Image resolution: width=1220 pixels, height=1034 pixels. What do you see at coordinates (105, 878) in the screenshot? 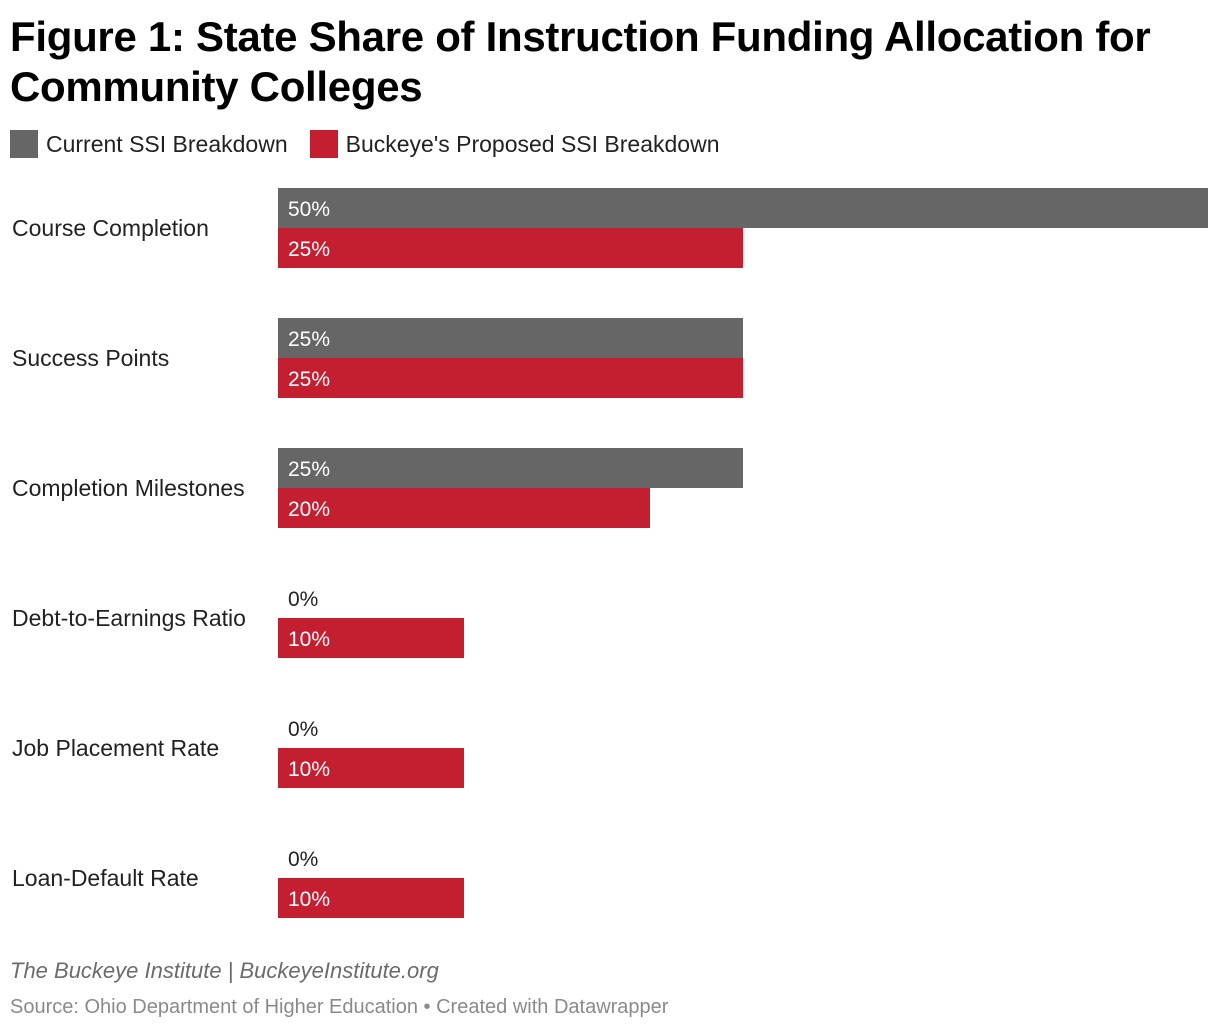
I see `category-label-loan-default-rate: Loan-Default Rate` at bounding box center [105, 878].